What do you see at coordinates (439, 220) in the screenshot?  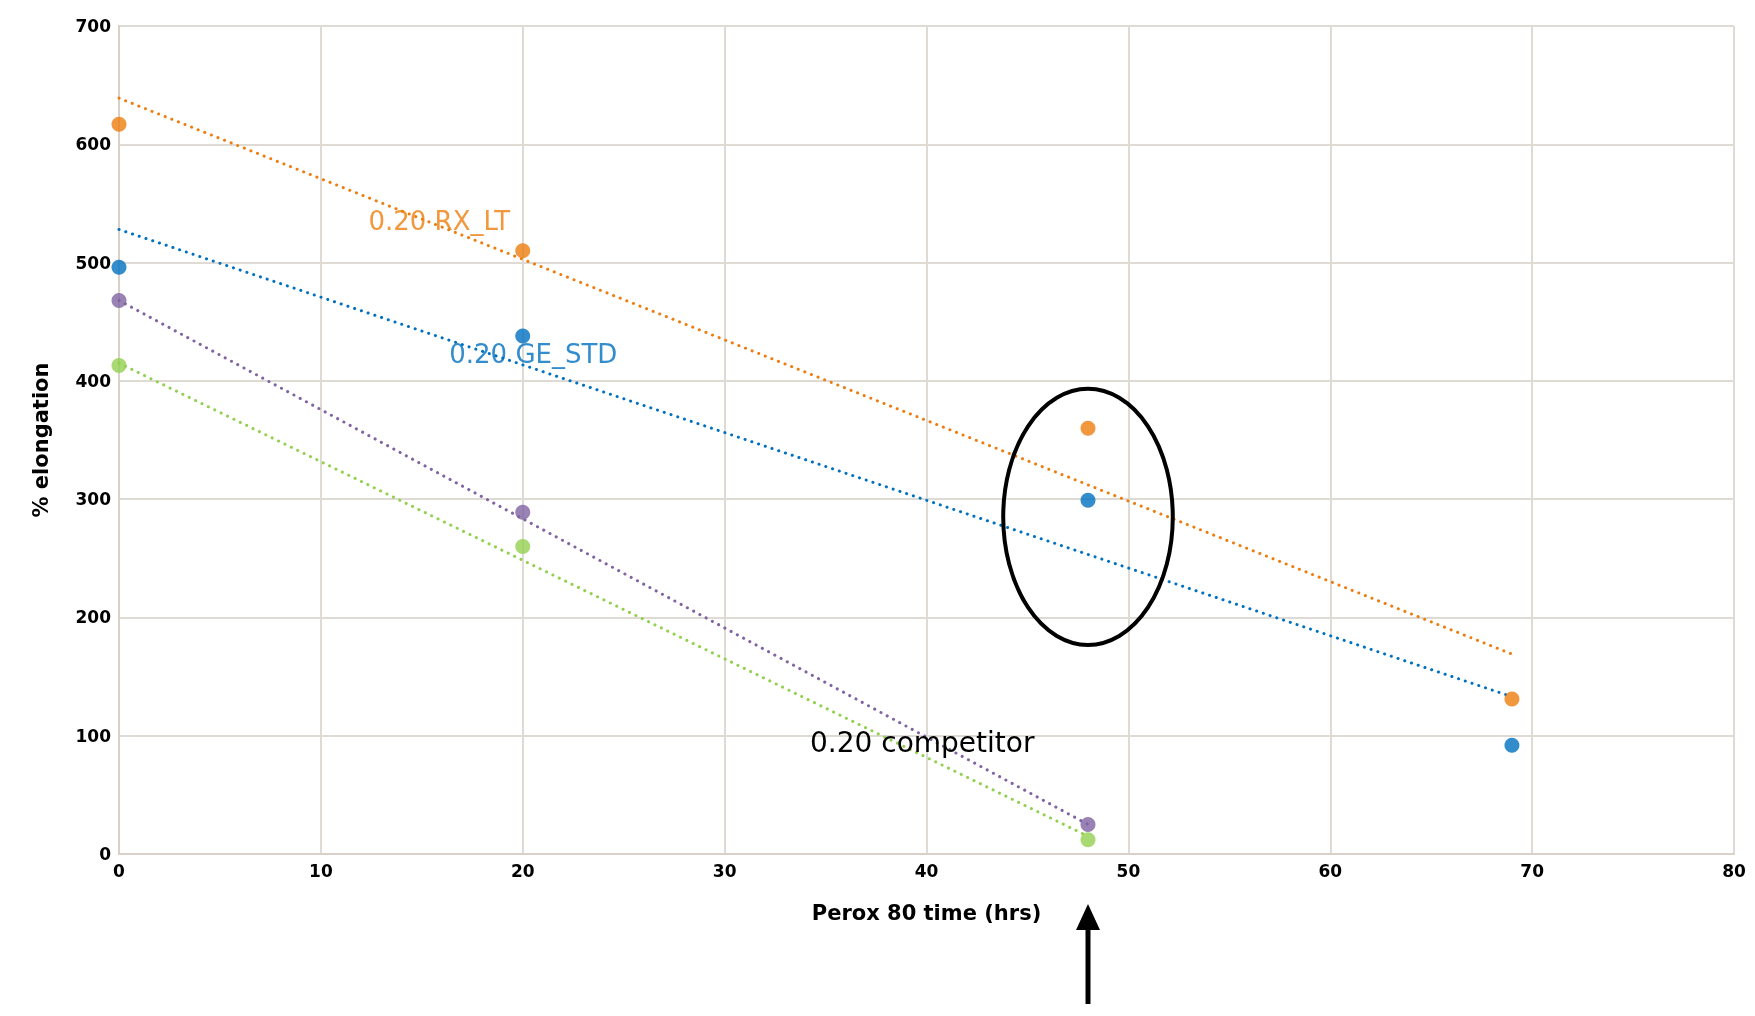 I see `series-label: 0.20 RX_LT` at bounding box center [439, 220].